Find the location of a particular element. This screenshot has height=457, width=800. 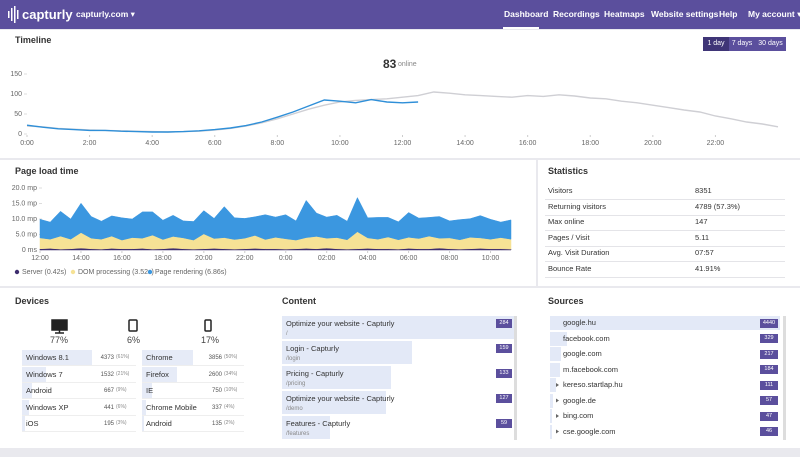

page-path: /demo is located at coordinates (294, 409).